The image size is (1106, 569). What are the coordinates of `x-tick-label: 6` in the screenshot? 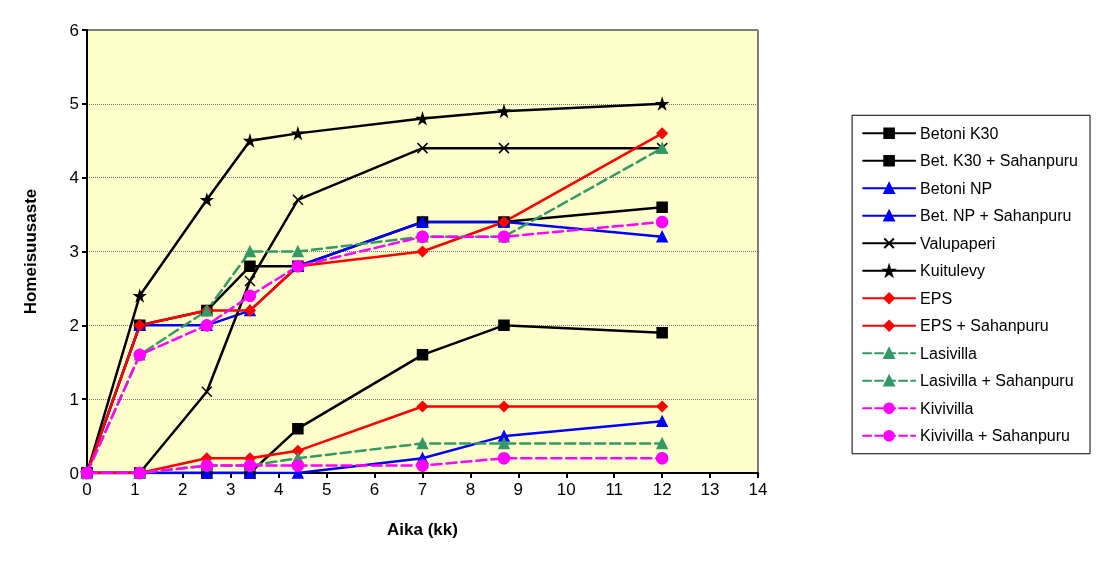 It's located at (374, 489).